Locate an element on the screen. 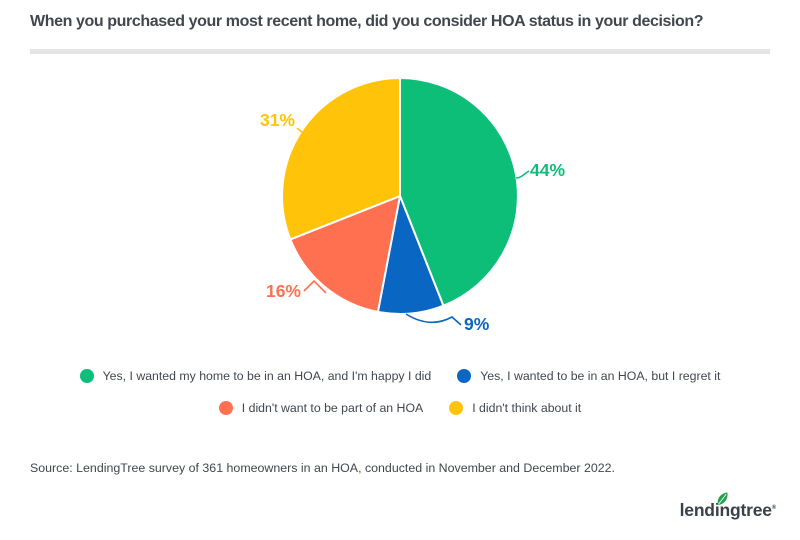 This screenshot has height=540, width=800. leaf-icon is located at coordinates (722, 498).